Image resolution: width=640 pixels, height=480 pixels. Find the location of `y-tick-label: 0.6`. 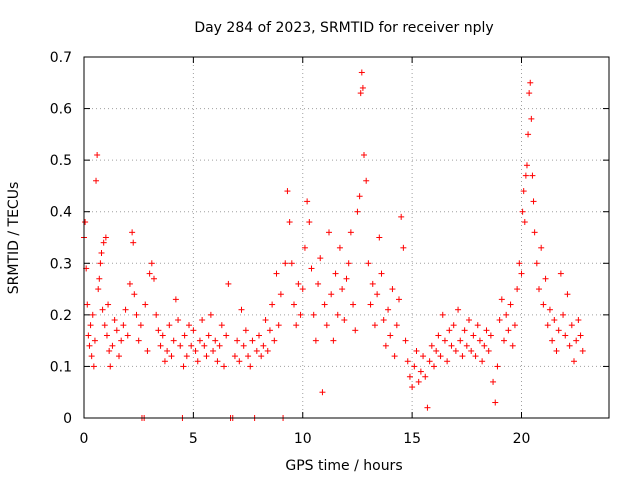

y-tick-label: 0.6 is located at coordinates (61, 110).